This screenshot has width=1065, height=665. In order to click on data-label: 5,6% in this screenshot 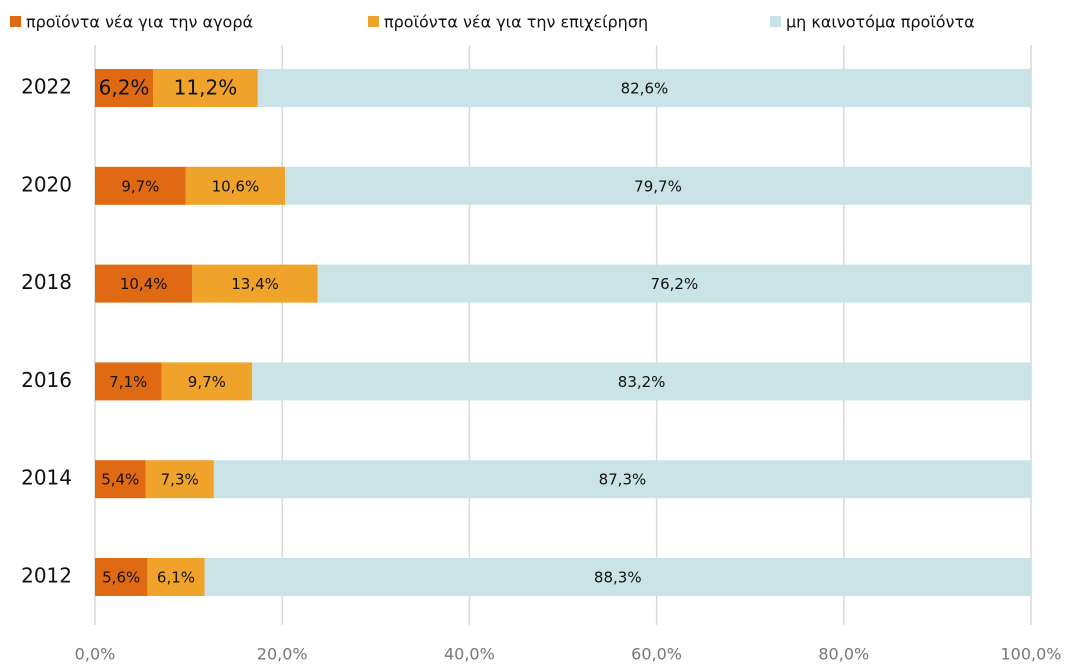, I will do `click(121, 578)`.